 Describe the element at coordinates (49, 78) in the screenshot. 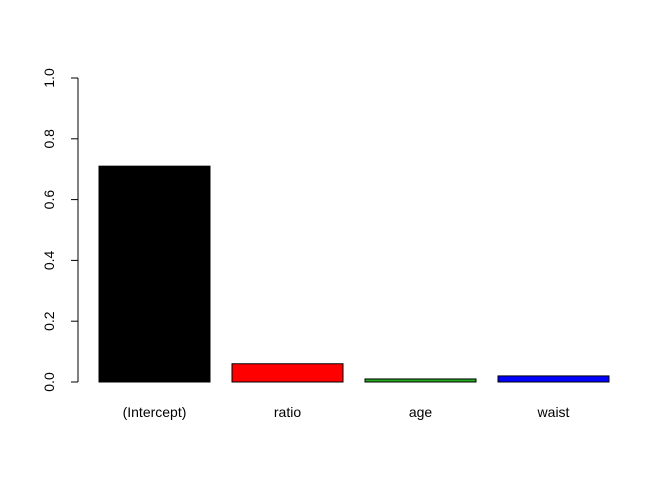

I see `y-tick-label: 1.0` at that location.